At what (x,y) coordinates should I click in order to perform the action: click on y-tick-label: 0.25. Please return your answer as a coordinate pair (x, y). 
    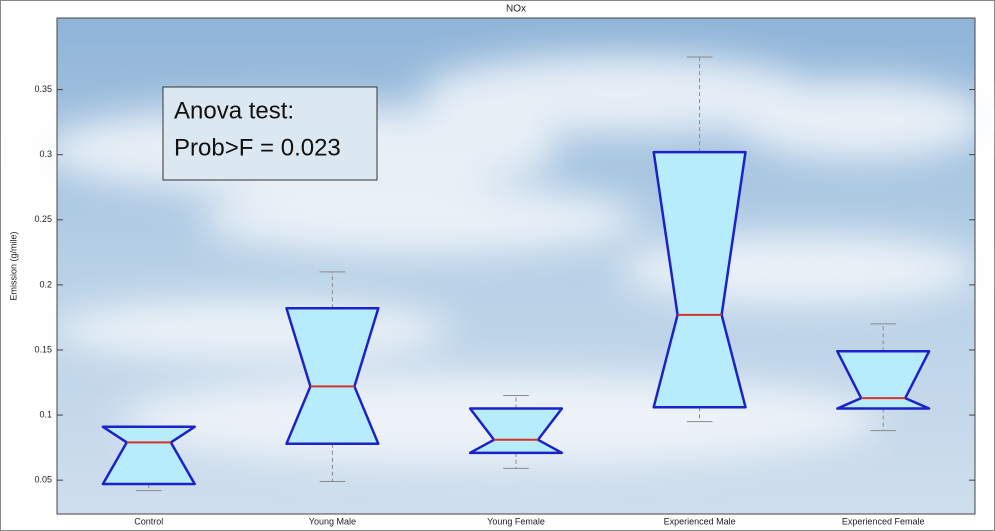
    Looking at the image, I should click on (43, 219).